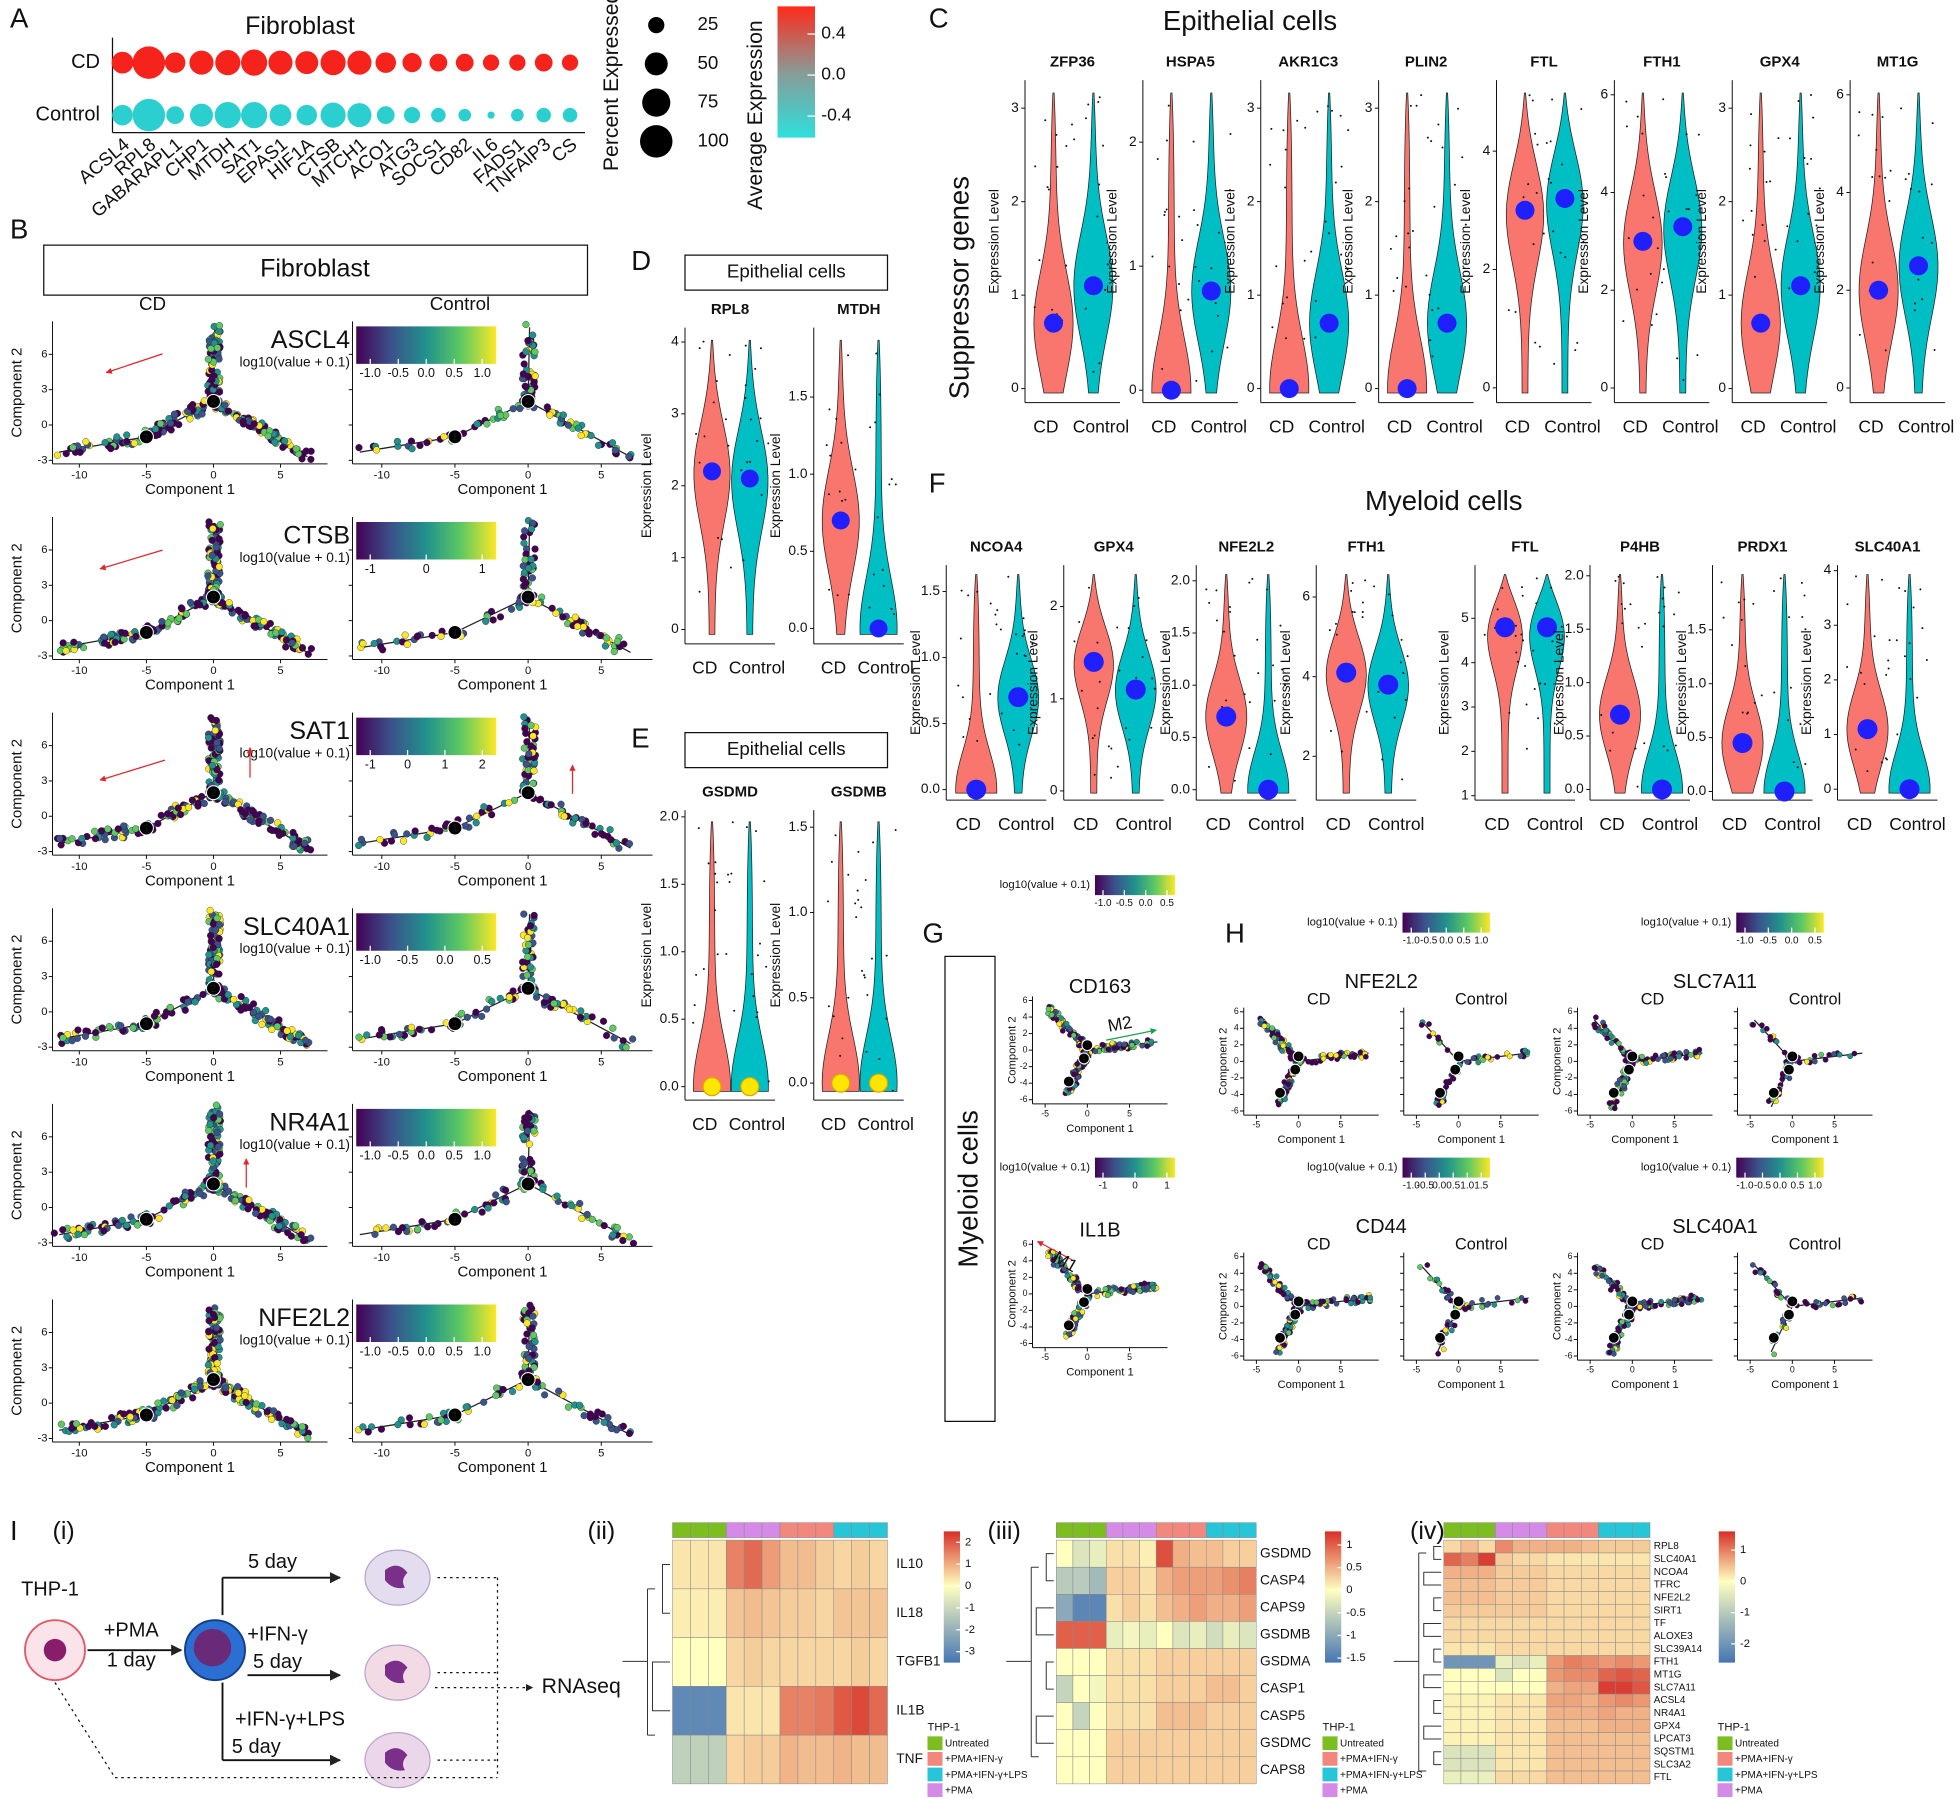 The image size is (1960, 1799). Describe the element at coordinates (797, 996) in the screenshot. I see `y-tick-label: 0.5` at that location.